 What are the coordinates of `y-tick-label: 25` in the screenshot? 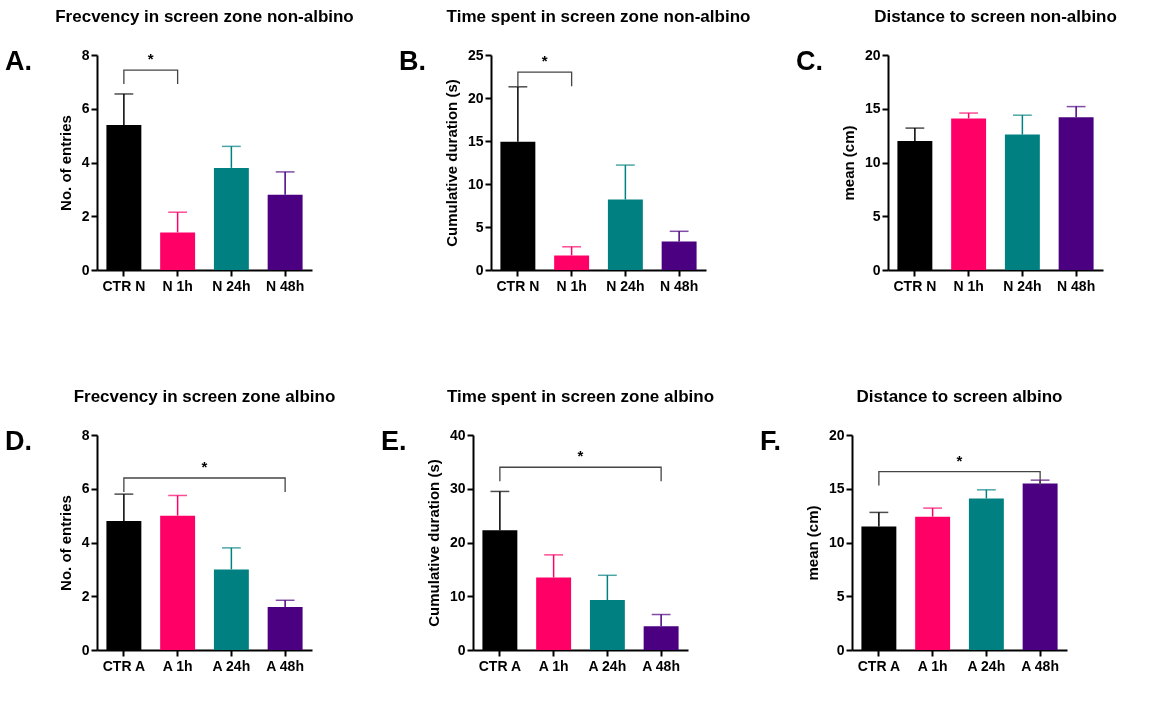 It's located at (475, 54).